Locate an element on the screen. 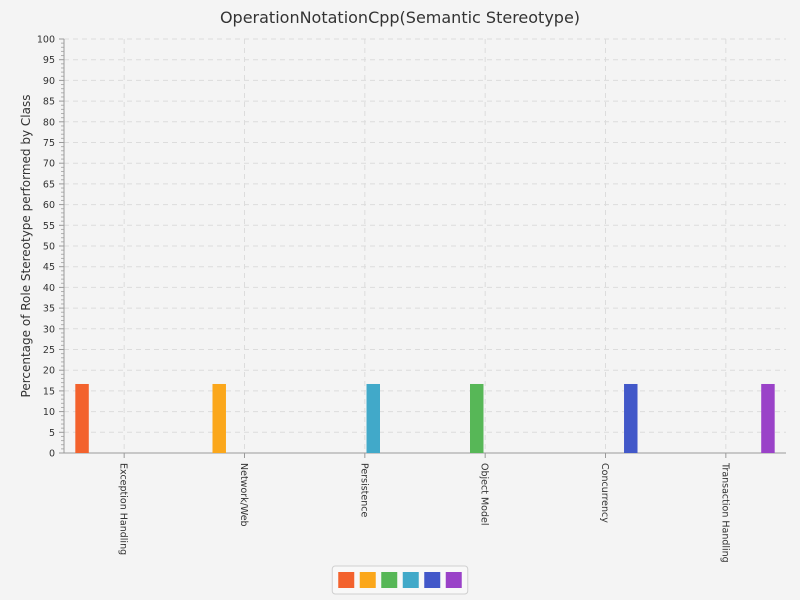 The width and height of the screenshot is (800, 600). y-tick-label: 60 is located at coordinates (49, 205).